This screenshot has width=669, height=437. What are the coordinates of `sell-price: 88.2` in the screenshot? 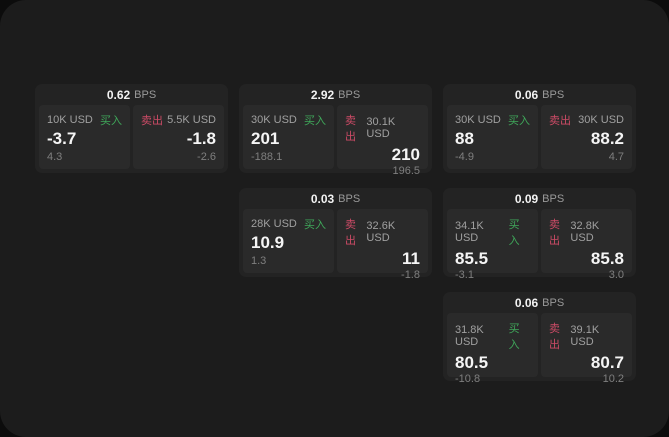 It's located at (607, 138).